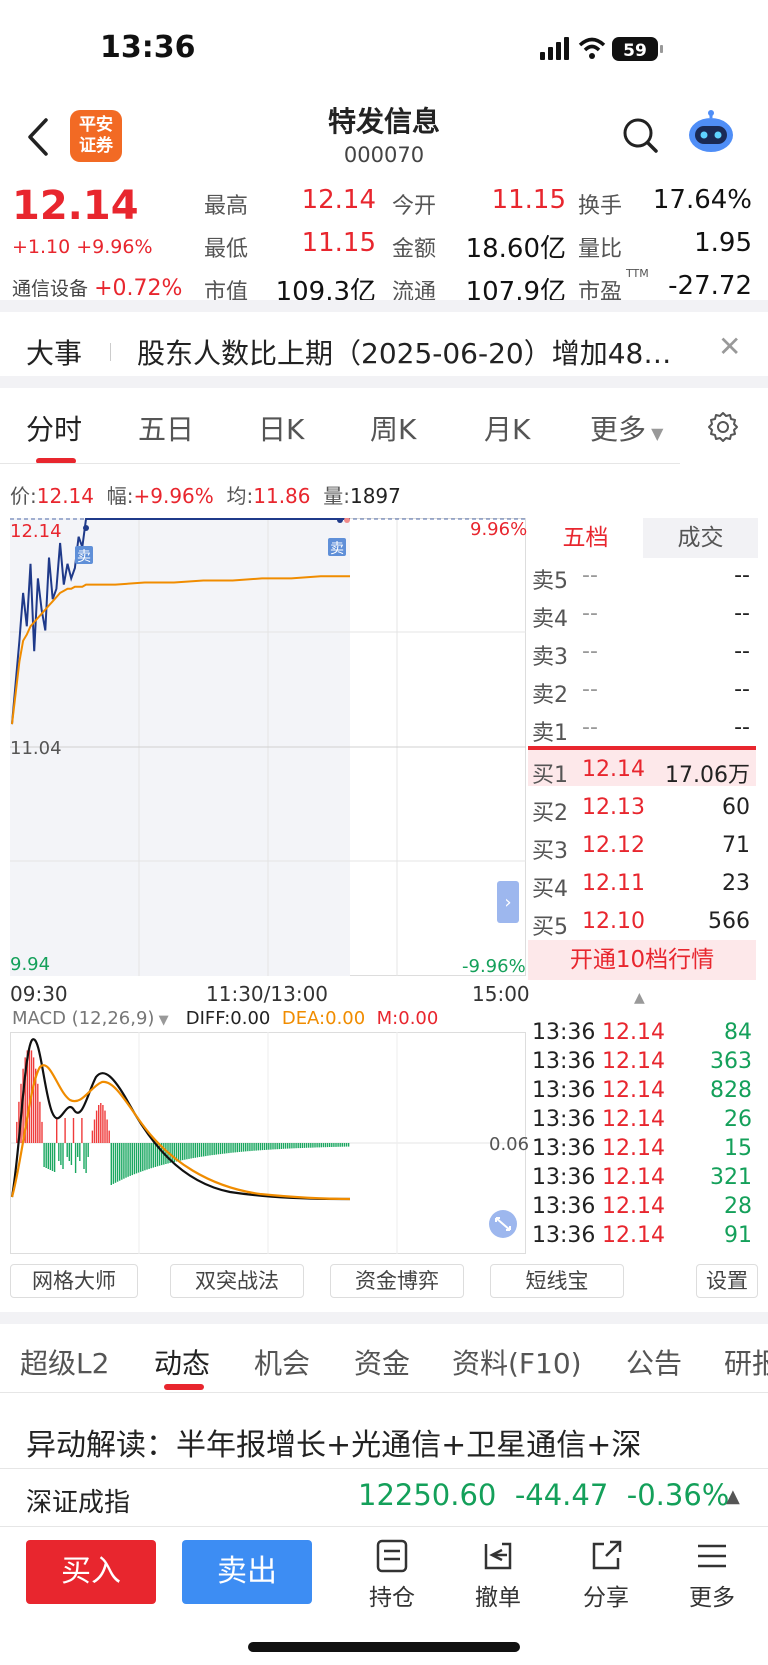 This screenshot has width=768, height=1665. I want to click on caret-up-icon: ▲, so click(733, 1496).